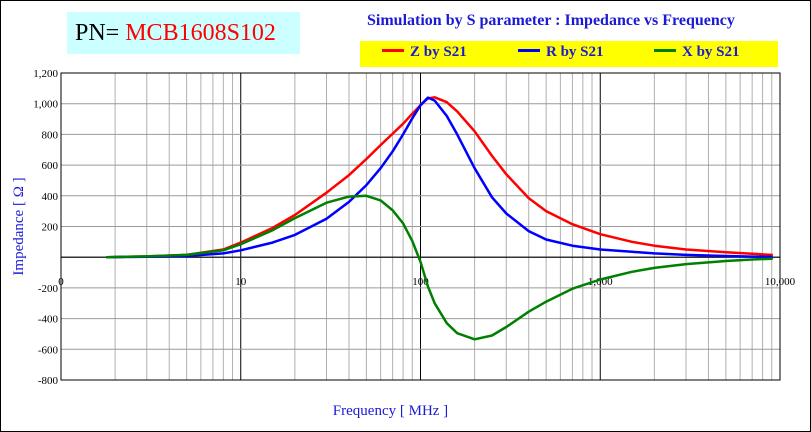 Image resolution: width=811 pixels, height=432 pixels. I want to click on legend-item-r: R by S21, so click(561, 54).